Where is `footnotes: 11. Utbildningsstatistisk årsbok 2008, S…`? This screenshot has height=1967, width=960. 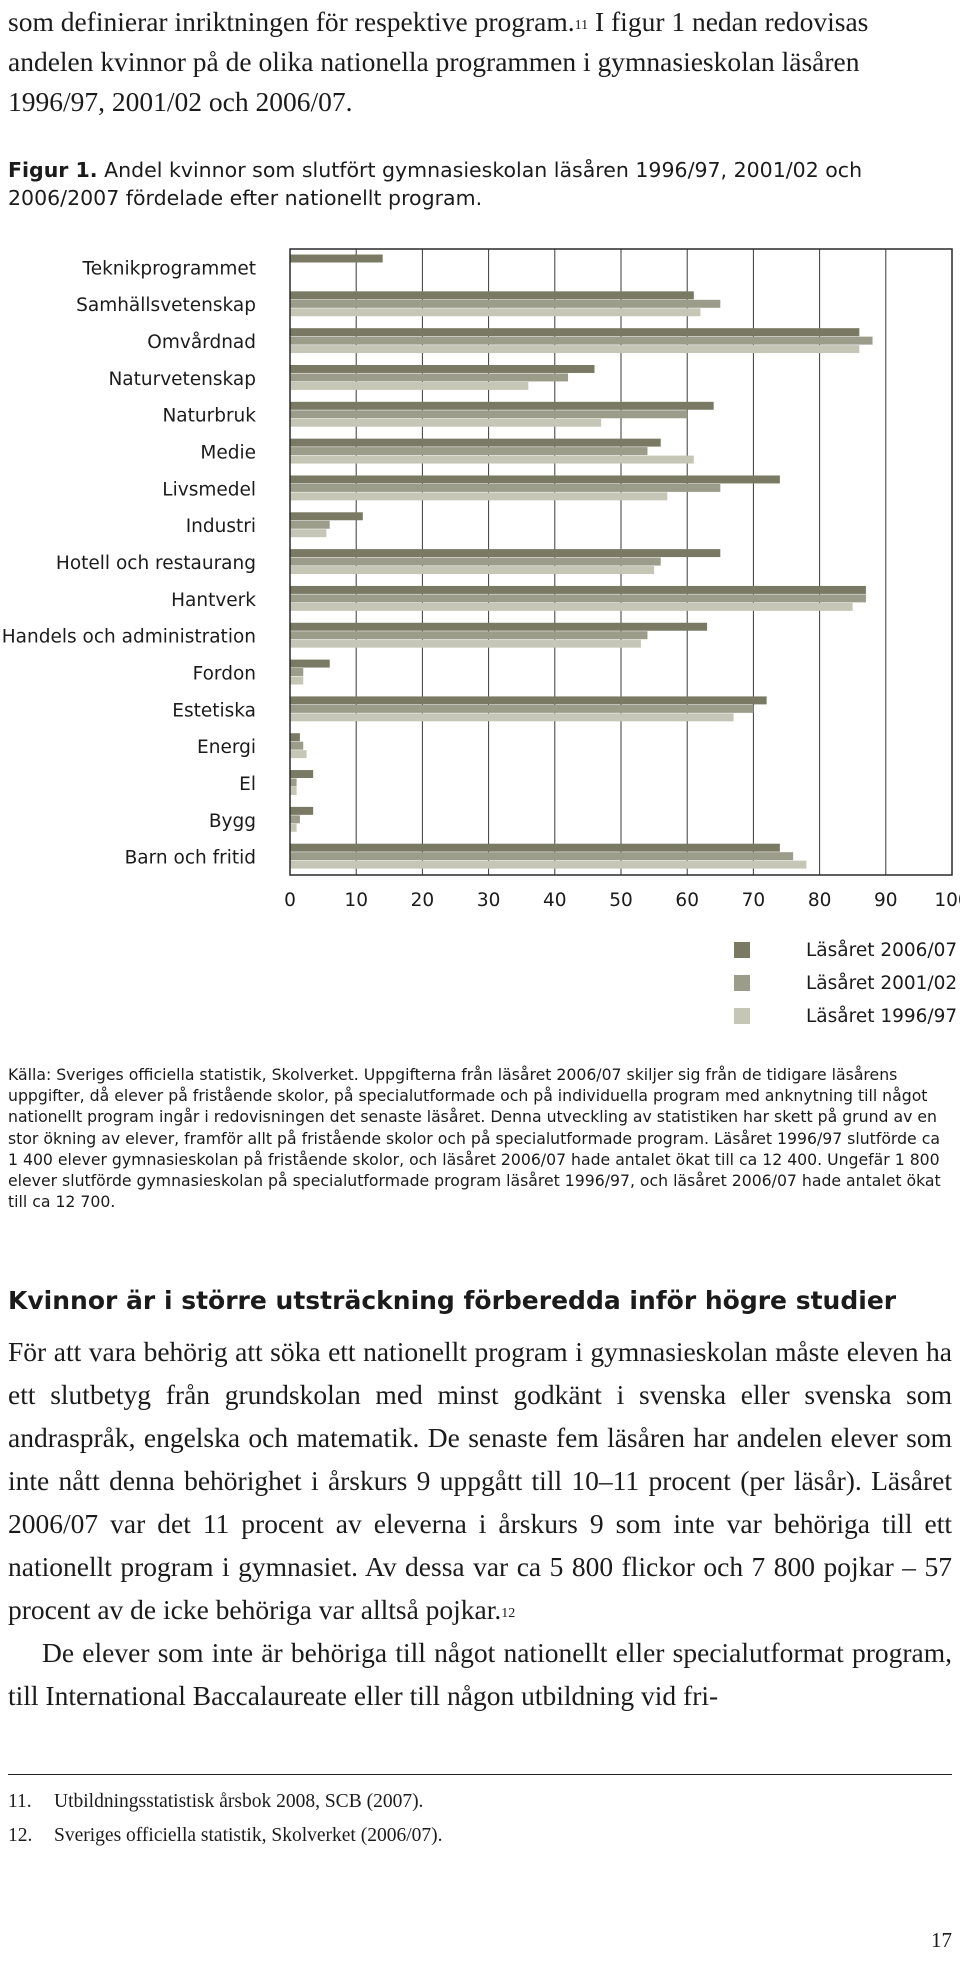 footnotes: 11. Utbildningsstatistisk årsbok 2008, S… is located at coordinates (225, 1819).